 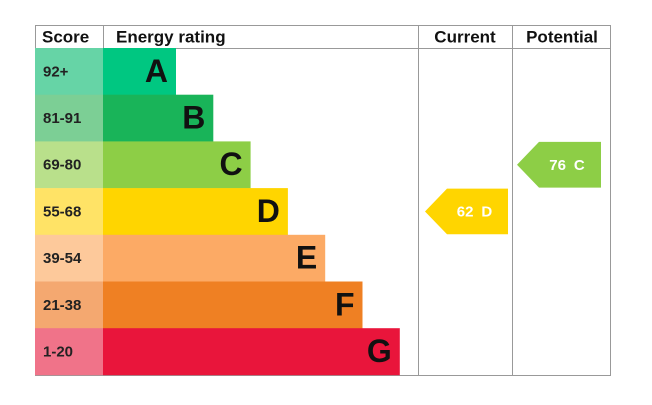 I want to click on rating-letter: A, so click(x=156, y=71).